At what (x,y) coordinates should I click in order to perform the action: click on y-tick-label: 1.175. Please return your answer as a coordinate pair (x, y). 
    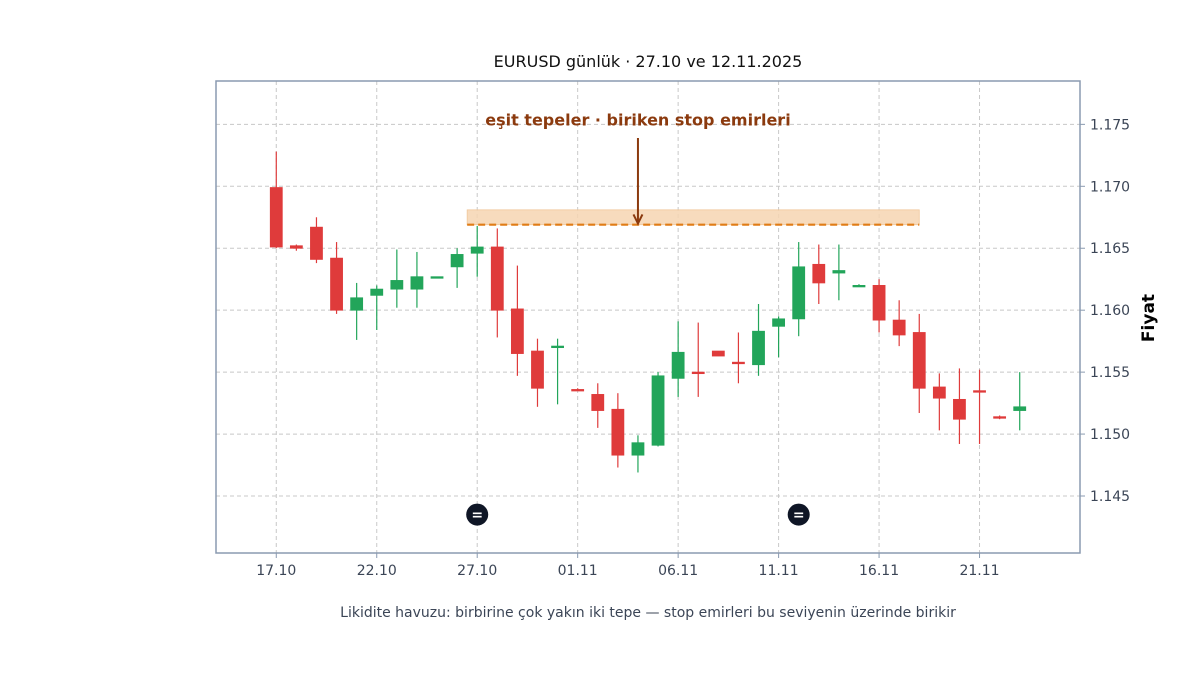
    Looking at the image, I should click on (1110, 125).